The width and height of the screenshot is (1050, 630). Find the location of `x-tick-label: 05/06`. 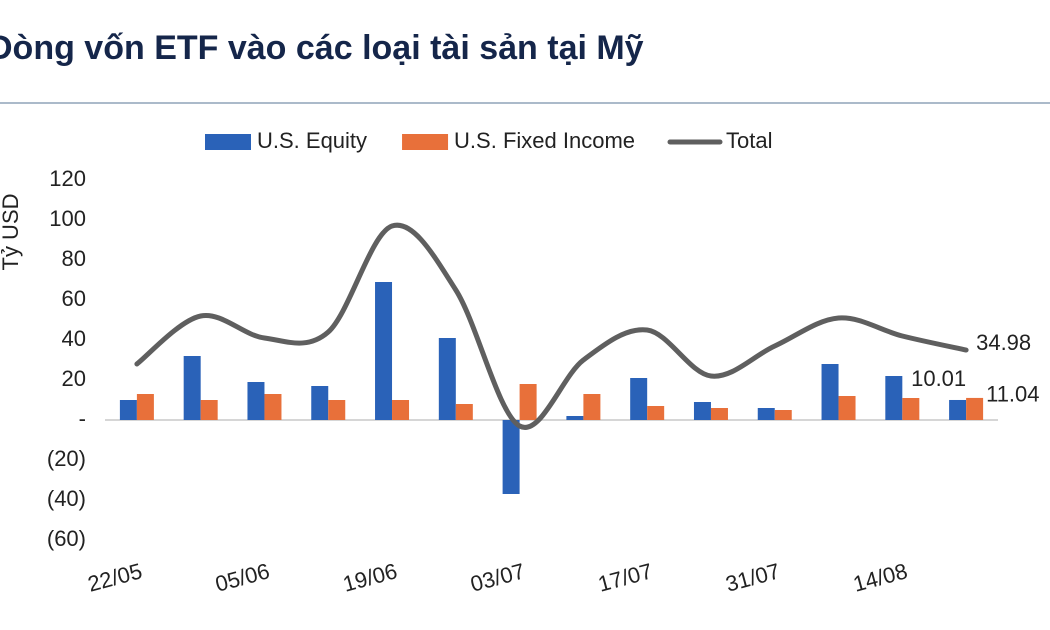

x-tick-label: 05/06 is located at coordinates (243, 577).